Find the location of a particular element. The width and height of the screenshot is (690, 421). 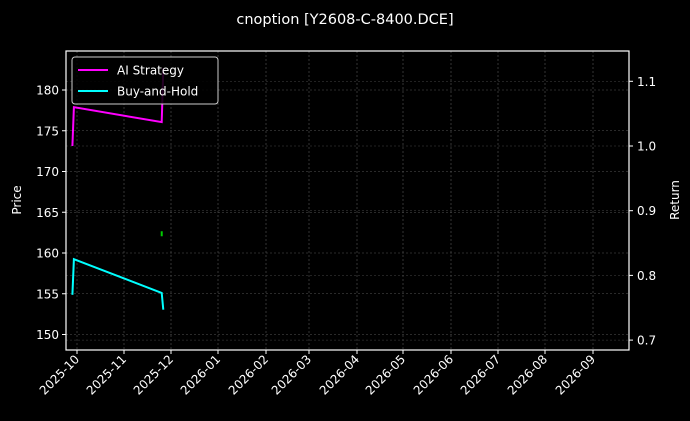

y-axis-left-label: Price is located at coordinates (17, 199).